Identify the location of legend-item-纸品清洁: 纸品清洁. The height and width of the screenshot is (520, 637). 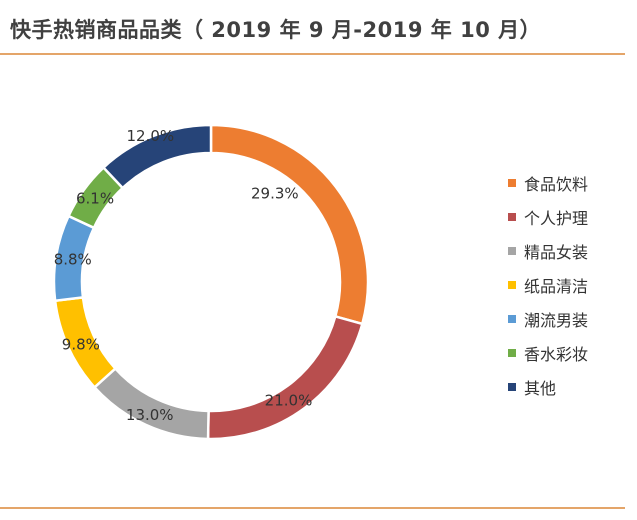
(548, 285).